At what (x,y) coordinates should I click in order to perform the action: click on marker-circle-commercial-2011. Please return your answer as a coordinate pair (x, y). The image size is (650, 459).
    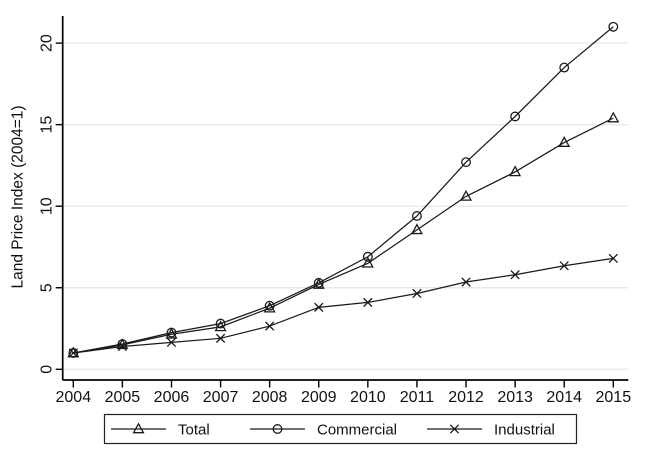
    Looking at the image, I should click on (416, 216).